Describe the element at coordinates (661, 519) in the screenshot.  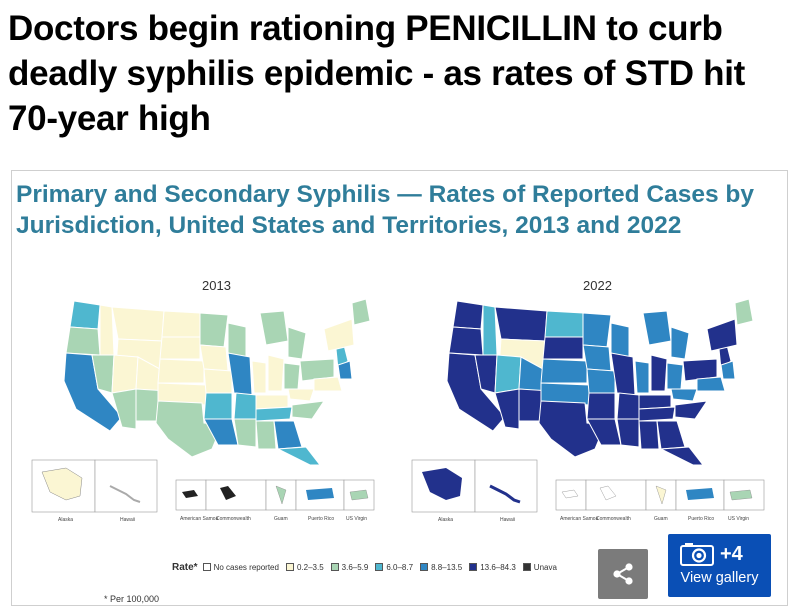
I see `inset-label-guam-2022: Guam` at that location.